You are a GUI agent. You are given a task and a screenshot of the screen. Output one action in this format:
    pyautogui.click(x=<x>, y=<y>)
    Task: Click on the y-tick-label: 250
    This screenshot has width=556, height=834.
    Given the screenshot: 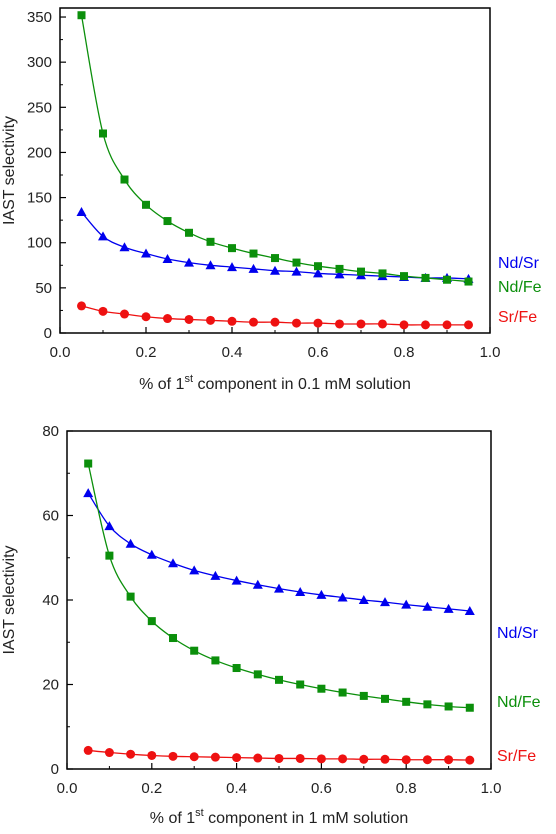 What is the action you would take?
    pyautogui.click(x=39, y=107)
    